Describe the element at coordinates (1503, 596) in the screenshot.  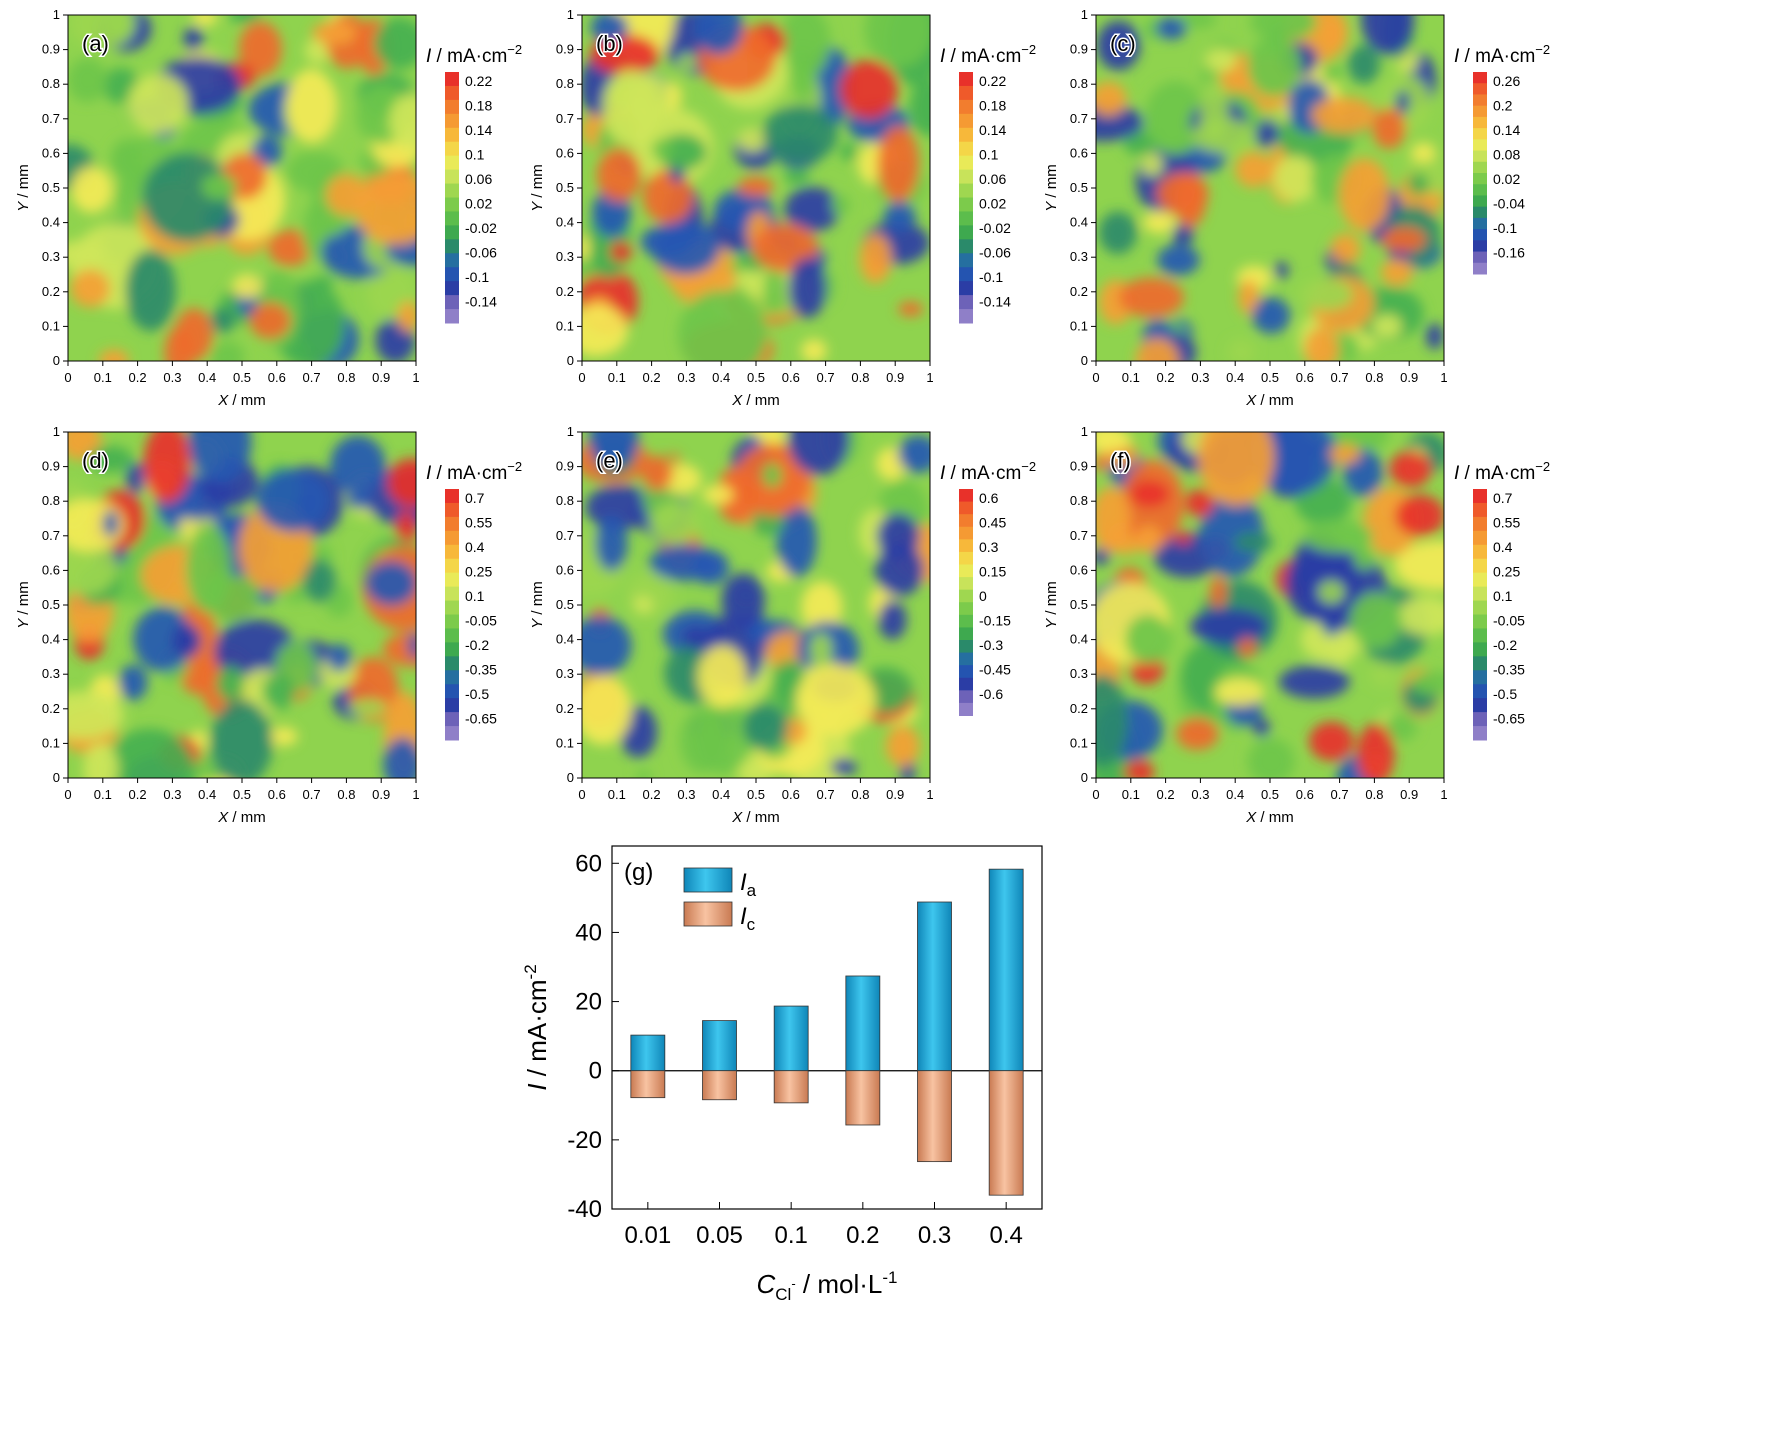
I see `colorbar-tick-label: 0.1` at that location.